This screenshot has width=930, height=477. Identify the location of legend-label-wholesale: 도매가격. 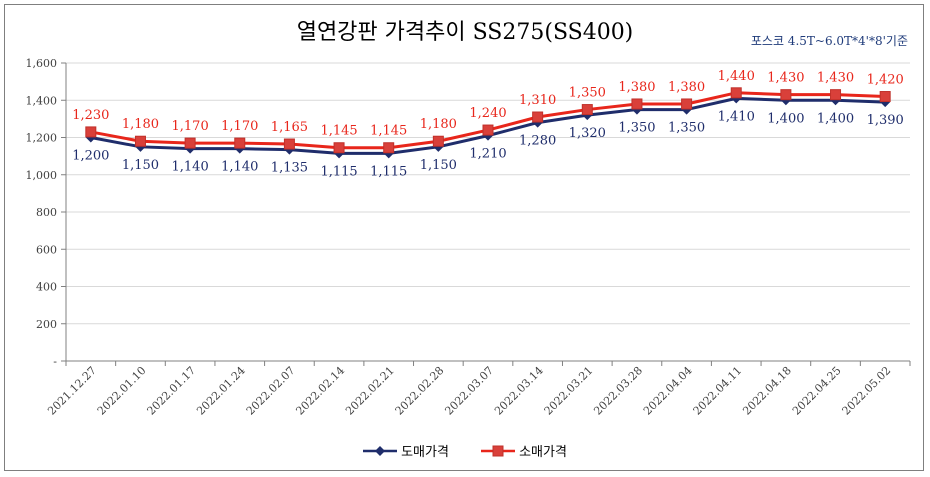
(425, 452).